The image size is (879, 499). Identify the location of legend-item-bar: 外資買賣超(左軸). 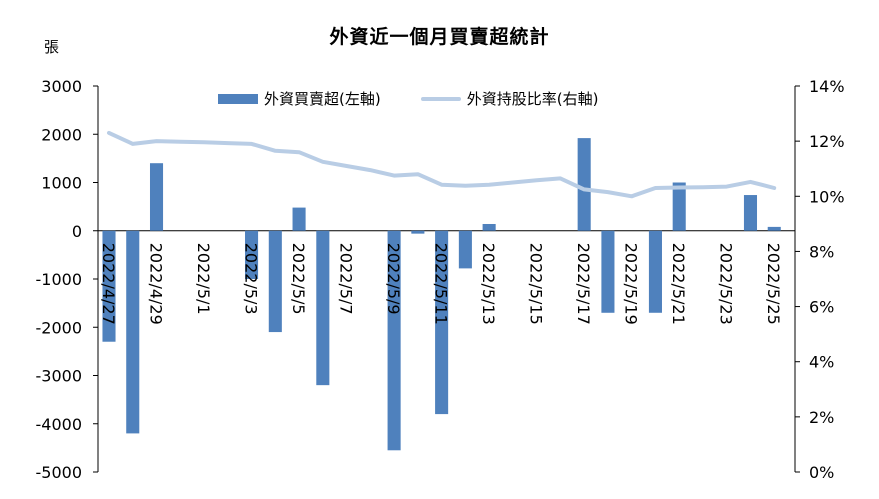
(299, 98).